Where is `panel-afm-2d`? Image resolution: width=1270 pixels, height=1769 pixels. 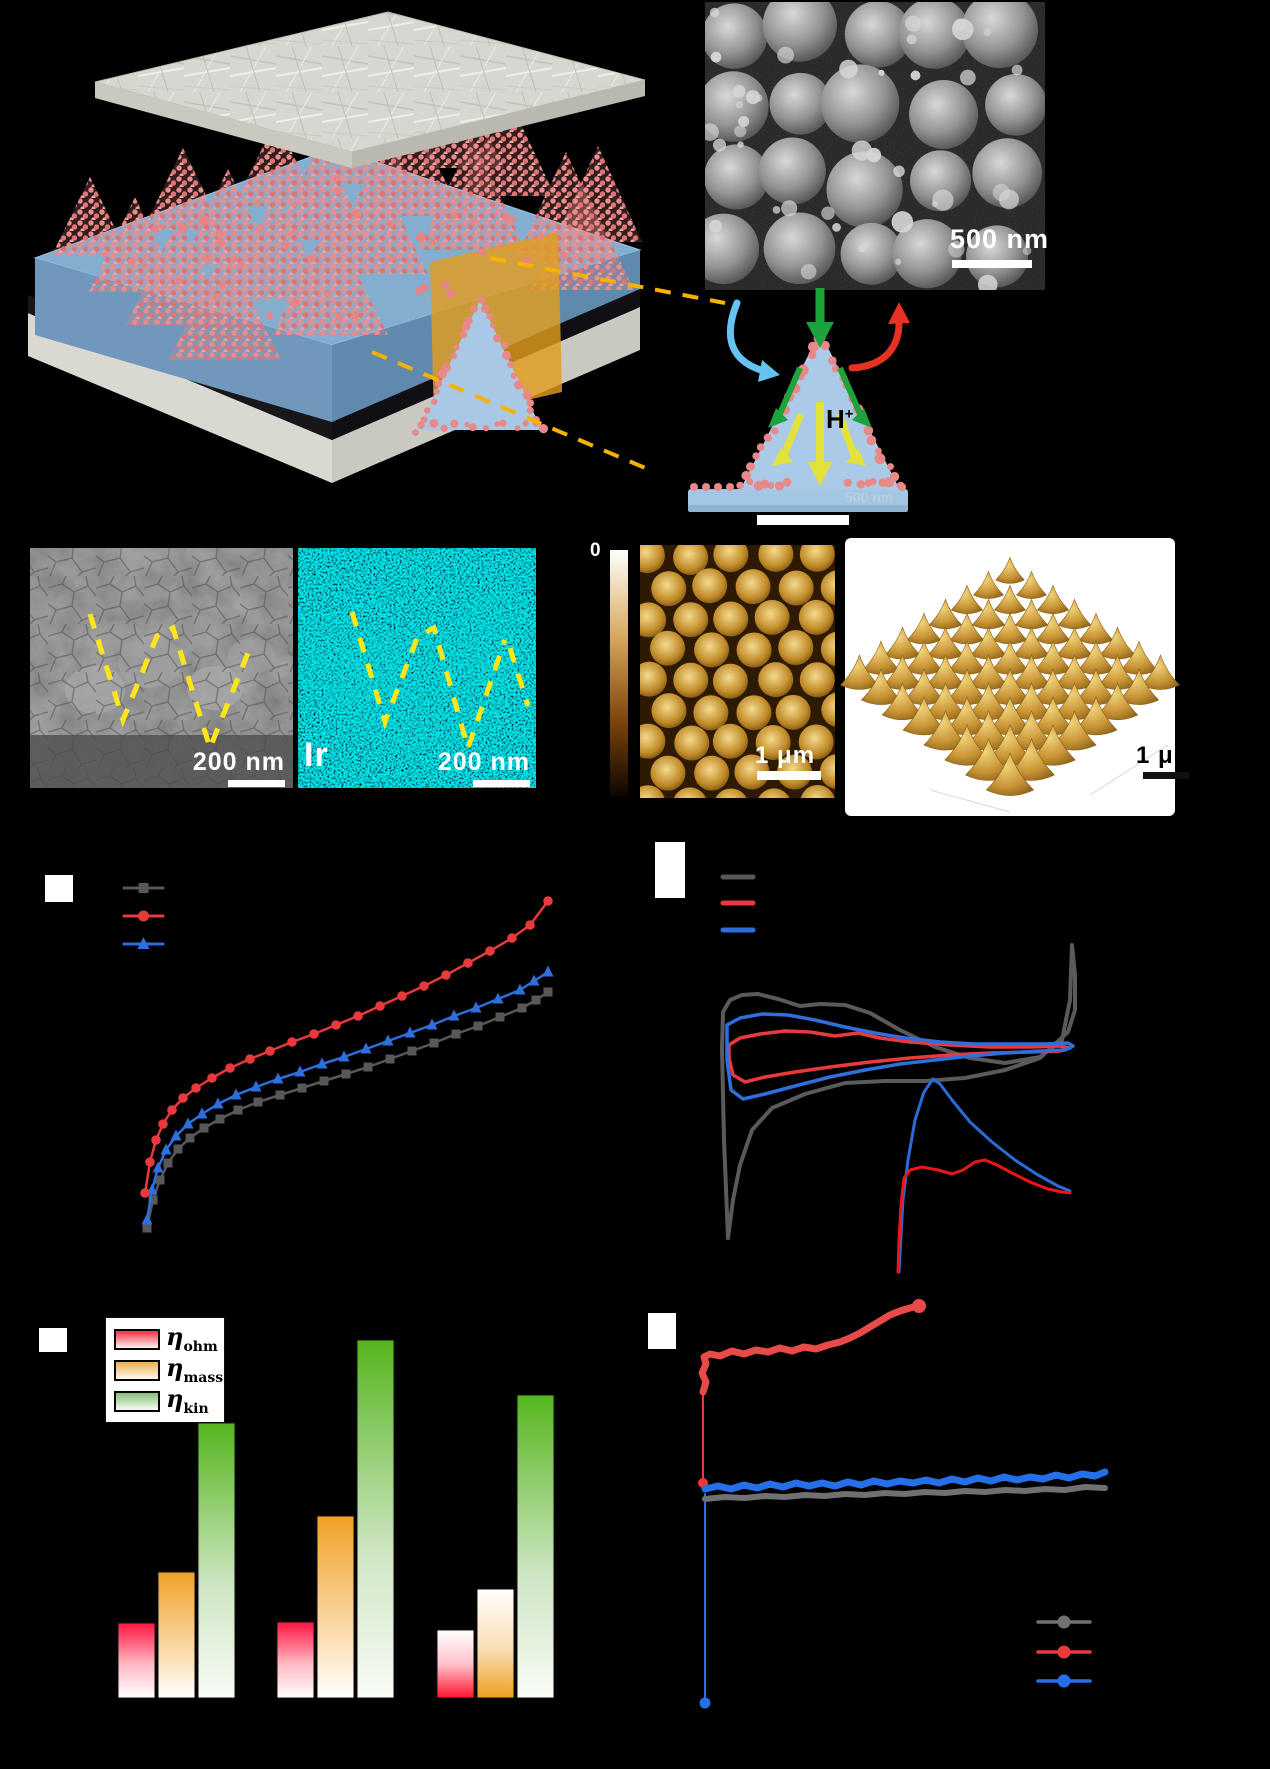 panel-afm-2d is located at coordinates (737, 671).